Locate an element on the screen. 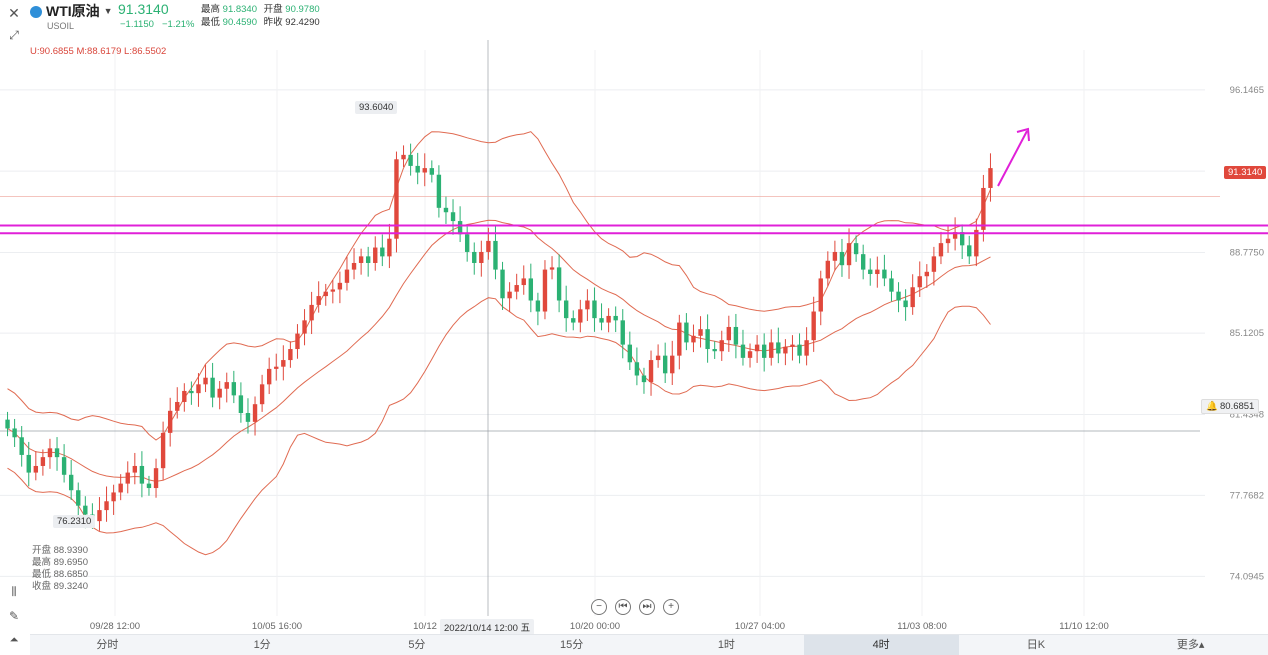 The height and width of the screenshot is (655, 1268). tab-1h: 1时 is located at coordinates (726, 645).